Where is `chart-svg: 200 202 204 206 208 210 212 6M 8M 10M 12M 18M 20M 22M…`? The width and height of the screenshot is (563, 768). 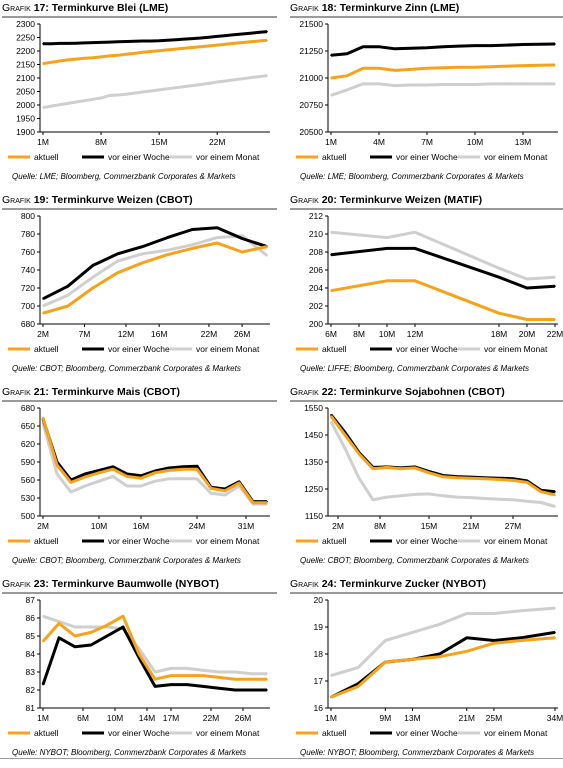
chart-svg: 200 202 204 206 208 210 212 6M 8M 10M 12M 18M 20M 22M… is located at coordinates (429, 282).